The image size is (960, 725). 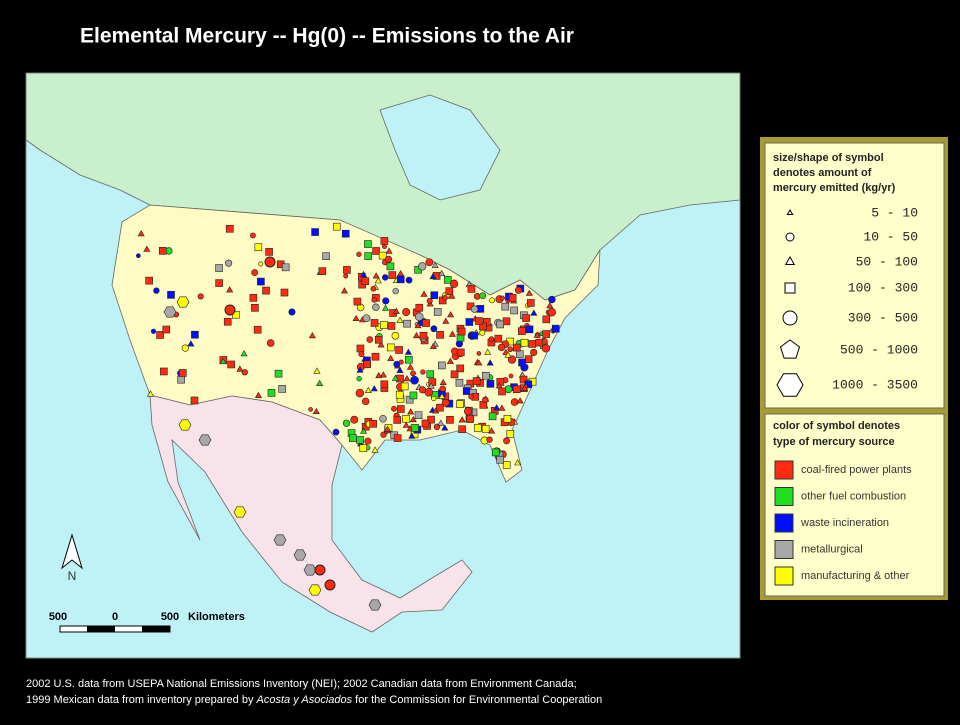 What do you see at coordinates (72, 576) in the screenshot?
I see `north-label: N` at bounding box center [72, 576].